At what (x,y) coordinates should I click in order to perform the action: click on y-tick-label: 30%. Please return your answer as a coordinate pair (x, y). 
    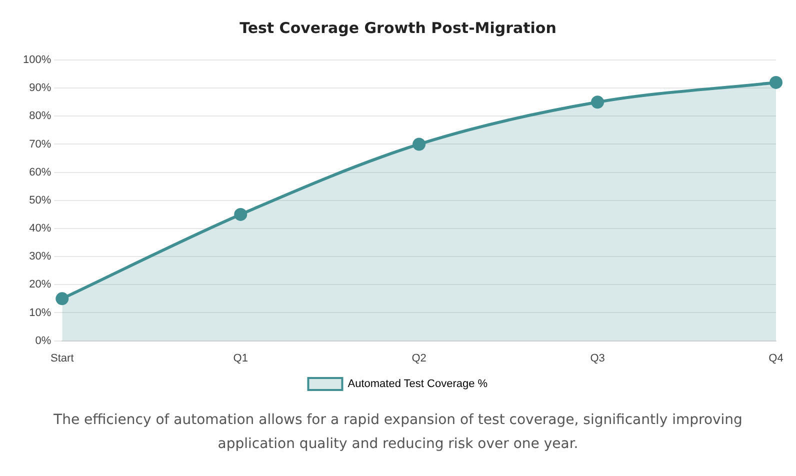
    Looking at the image, I should click on (40, 256).